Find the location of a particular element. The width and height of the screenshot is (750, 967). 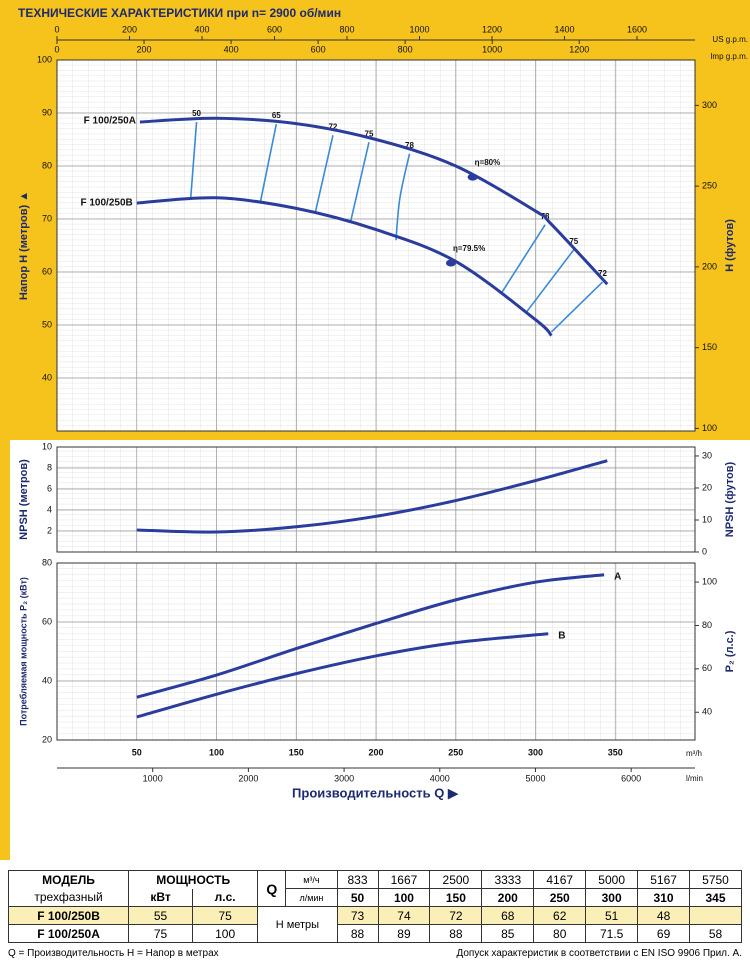

y2-tick-label: 60 is located at coordinates (707, 668).